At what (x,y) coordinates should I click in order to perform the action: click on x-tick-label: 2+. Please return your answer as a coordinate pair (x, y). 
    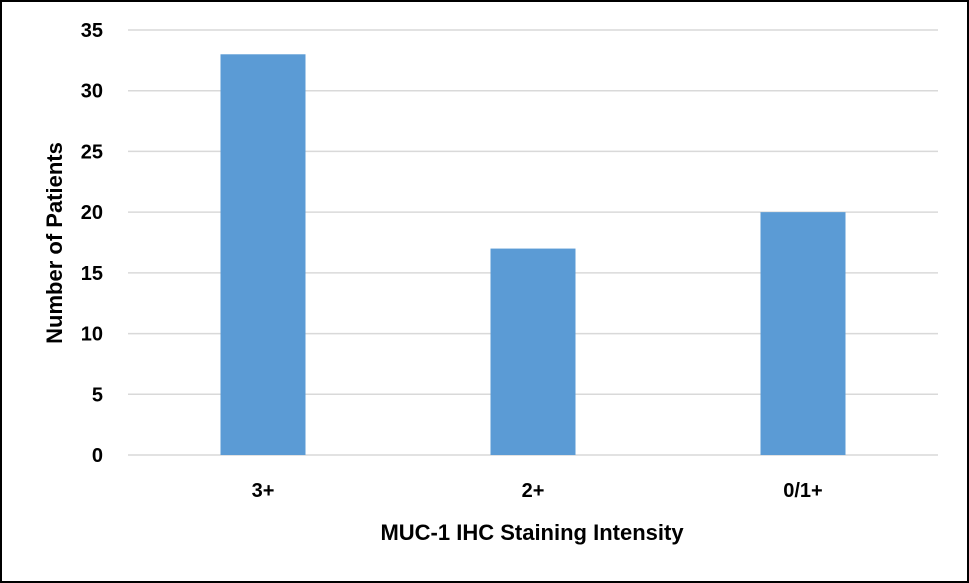
    Looking at the image, I should click on (533, 491).